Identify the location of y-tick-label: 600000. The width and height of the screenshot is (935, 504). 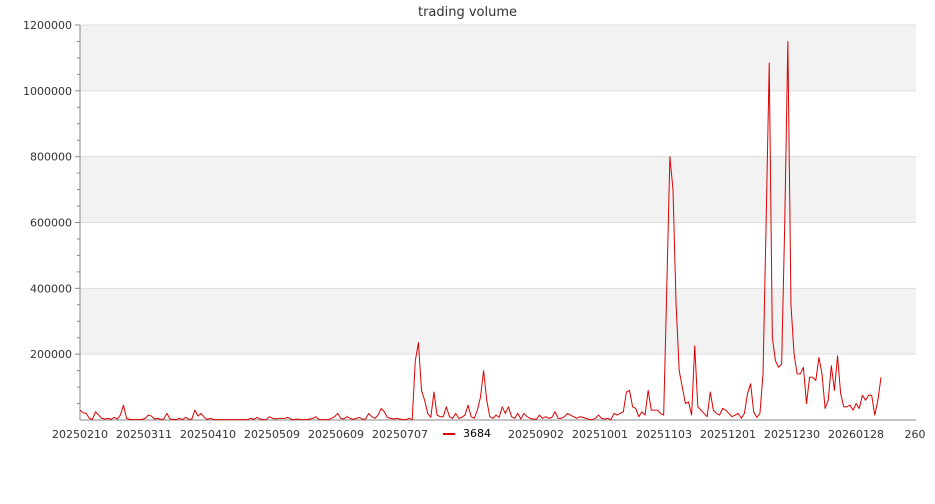
(51, 223).